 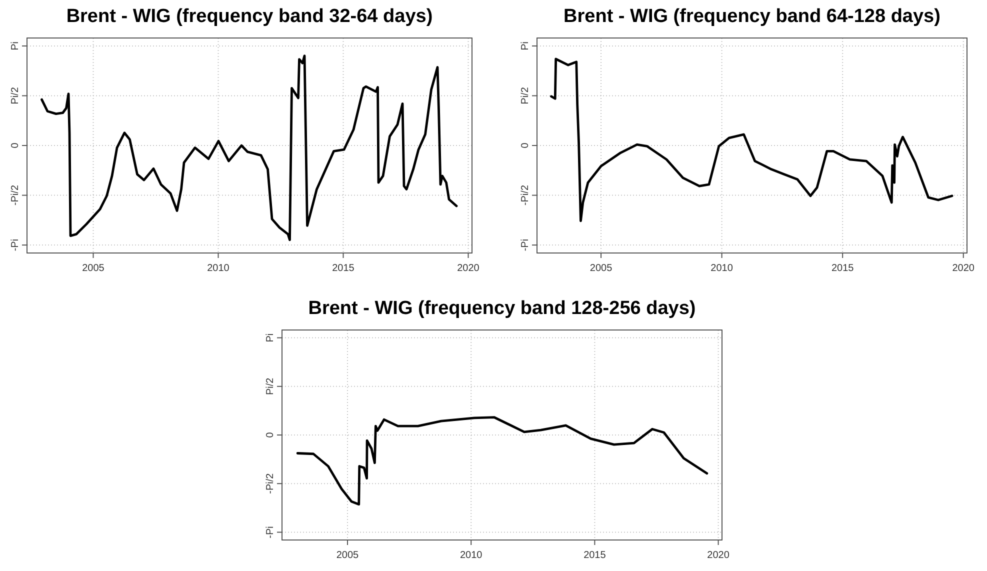 What do you see at coordinates (249, 16) in the screenshot?
I see `chart-title: Brent - WIG (frequency band 32-64 days)` at bounding box center [249, 16].